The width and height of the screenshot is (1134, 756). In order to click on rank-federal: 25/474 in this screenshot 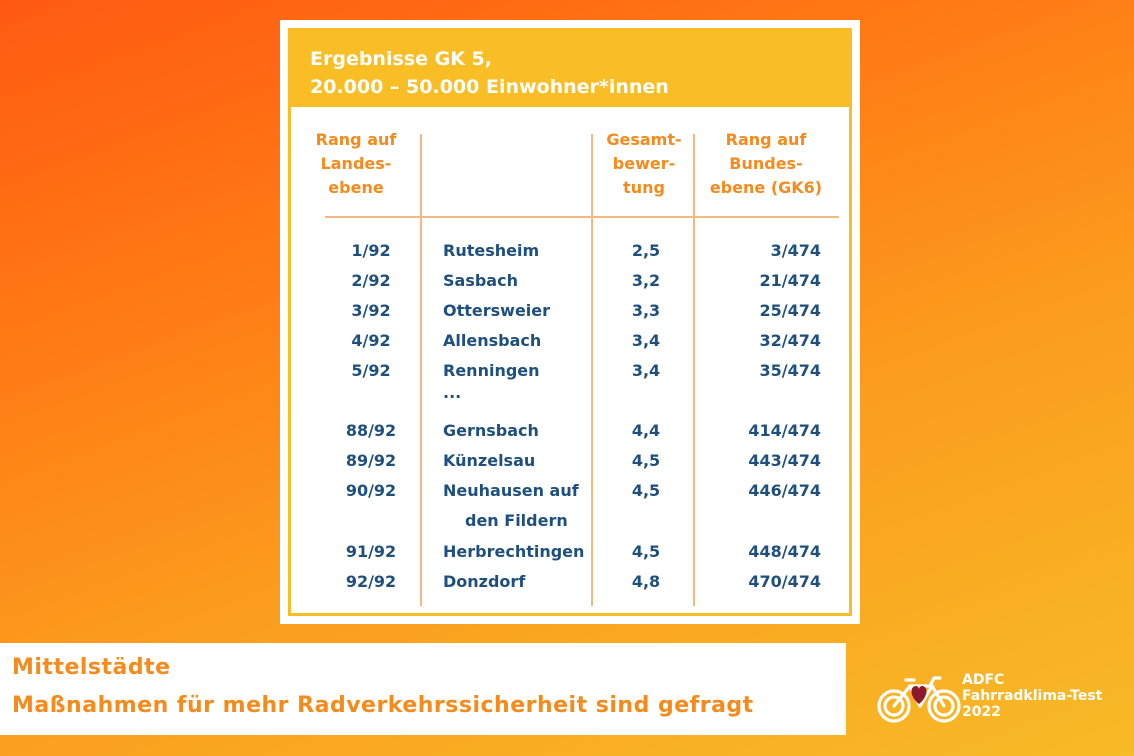, I will do `click(790, 310)`.